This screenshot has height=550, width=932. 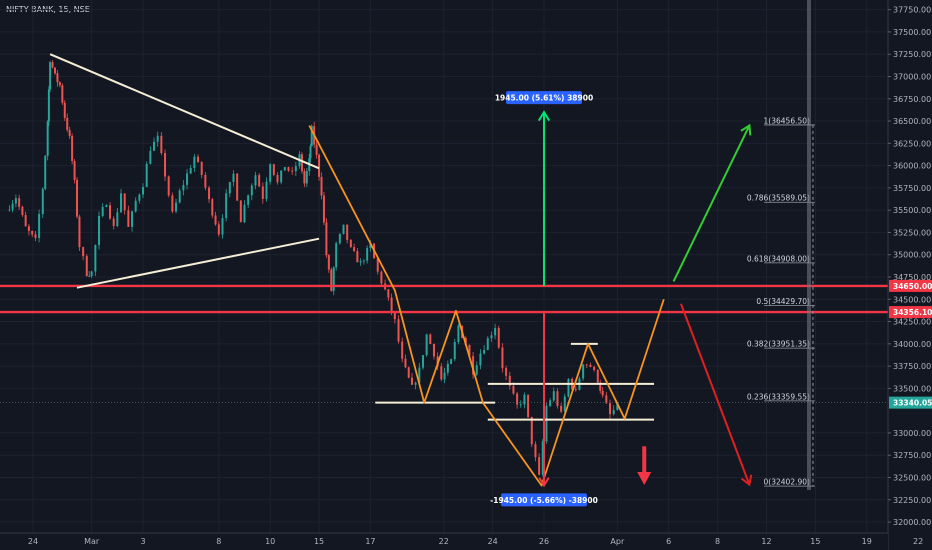 What do you see at coordinates (746, 480) in the screenshot?
I see `projection-arrow-head` at bounding box center [746, 480].